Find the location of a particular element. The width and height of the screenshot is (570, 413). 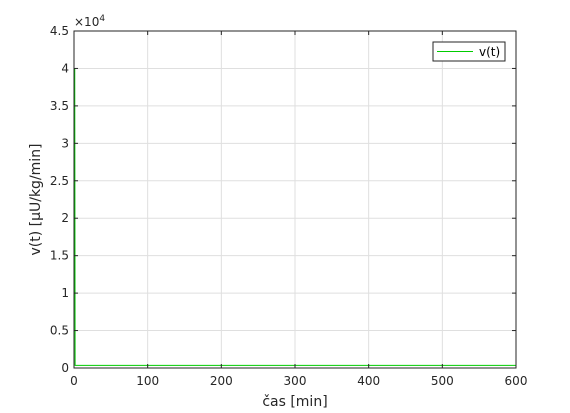

y-exponent-base: ×10 is located at coordinates (86, 22).